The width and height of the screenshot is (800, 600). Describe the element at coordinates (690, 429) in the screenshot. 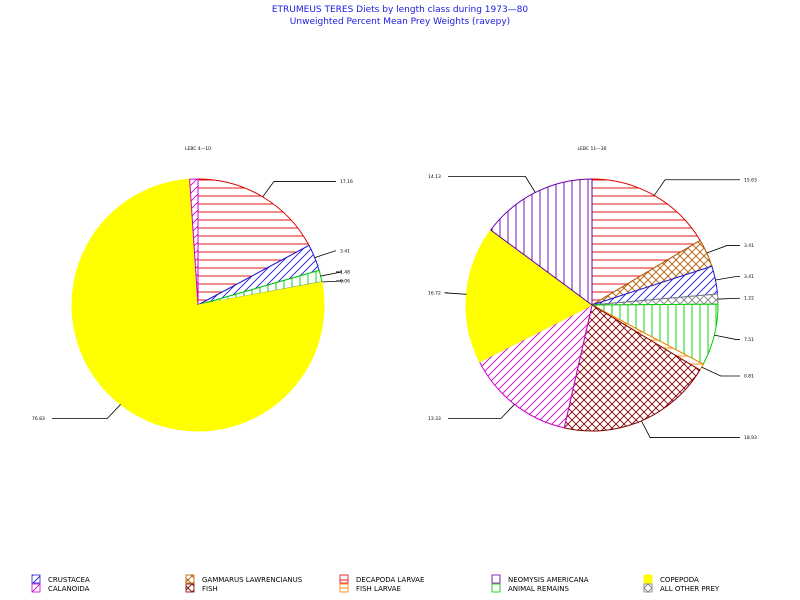

I see `pie-2-leader-fish` at that location.